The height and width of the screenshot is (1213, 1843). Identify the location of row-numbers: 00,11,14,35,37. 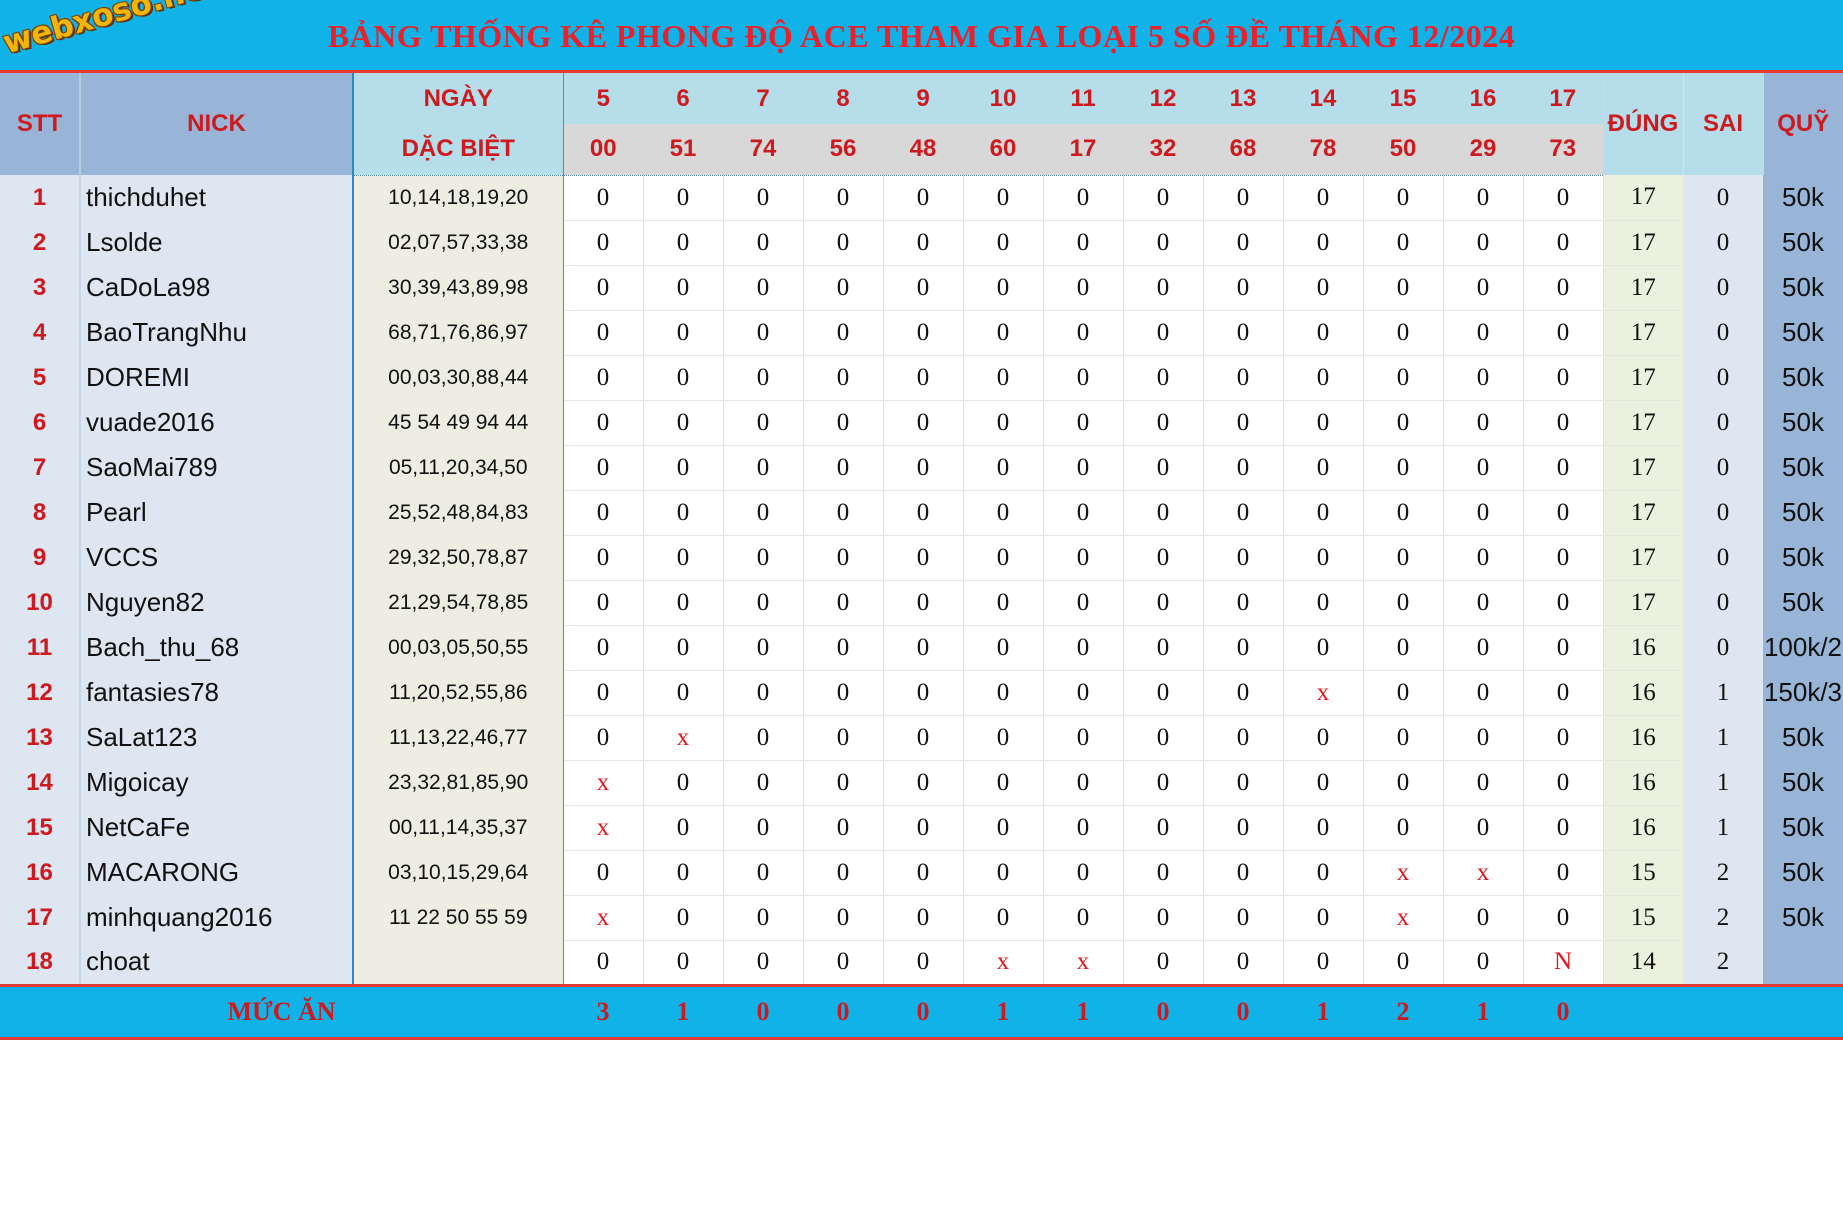
(458, 827).